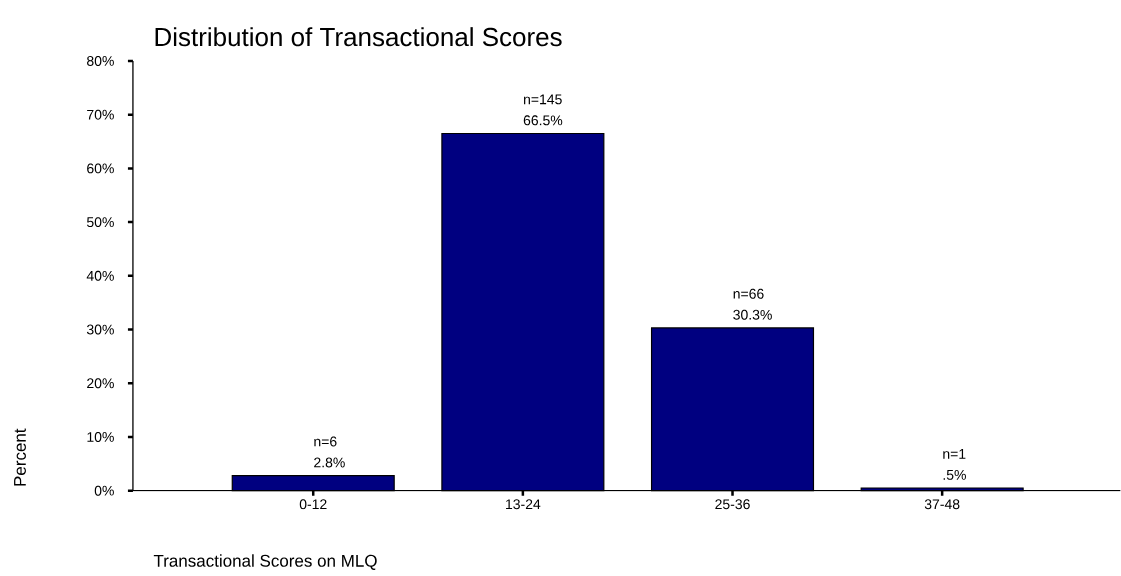 This screenshot has width=1121, height=576. Describe the element at coordinates (954, 464) in the screenshot. I see `data-label: n=1 .5%` at that location.